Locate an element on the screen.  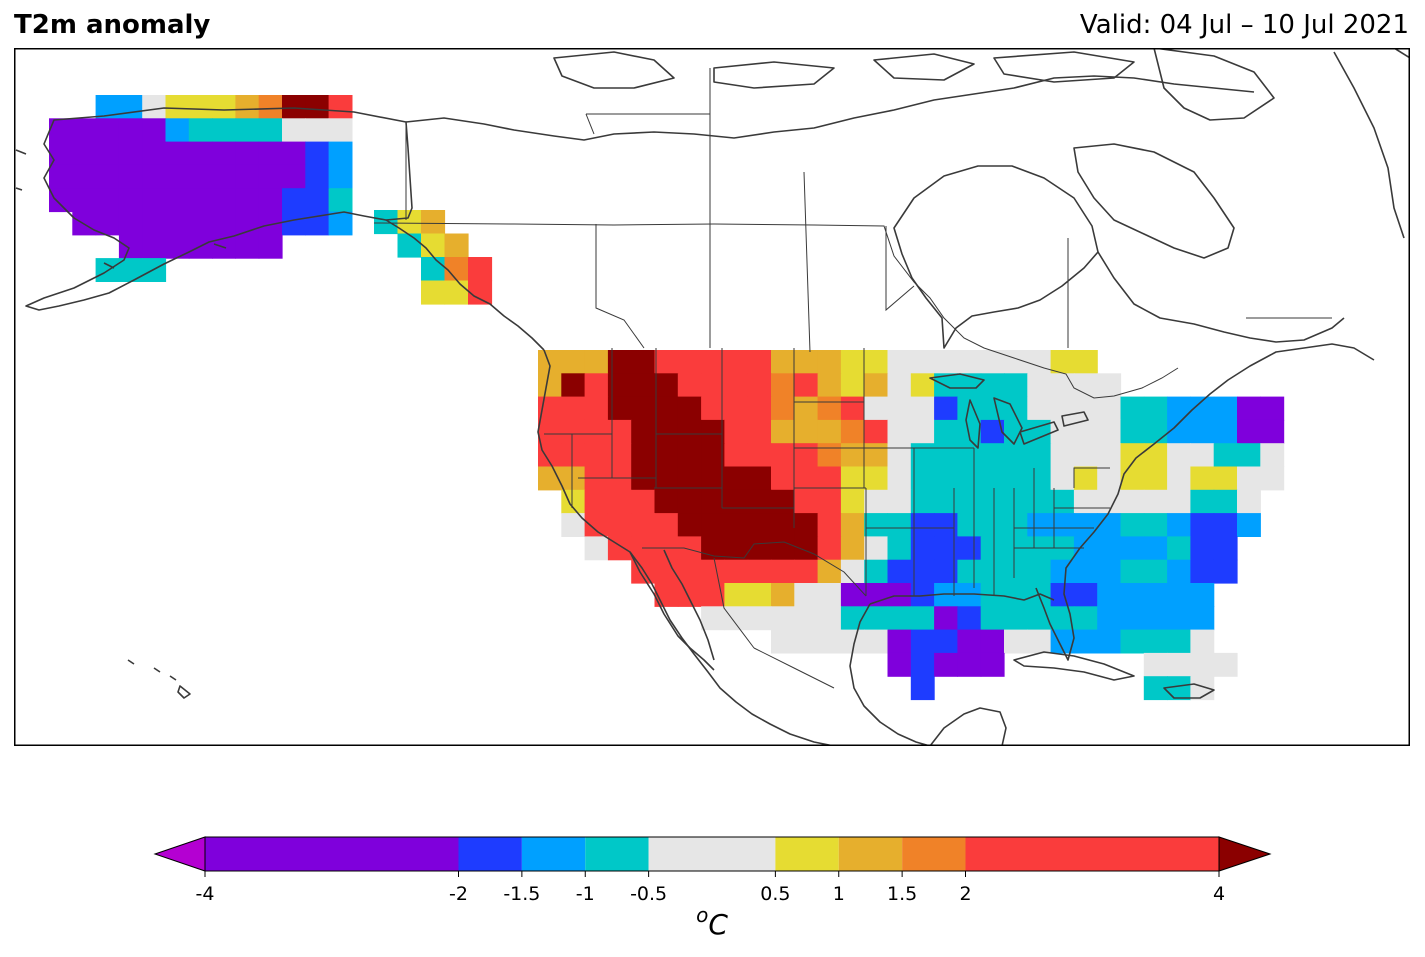
colorbar-tick-label: 2 is located at coordinates (965, 894).